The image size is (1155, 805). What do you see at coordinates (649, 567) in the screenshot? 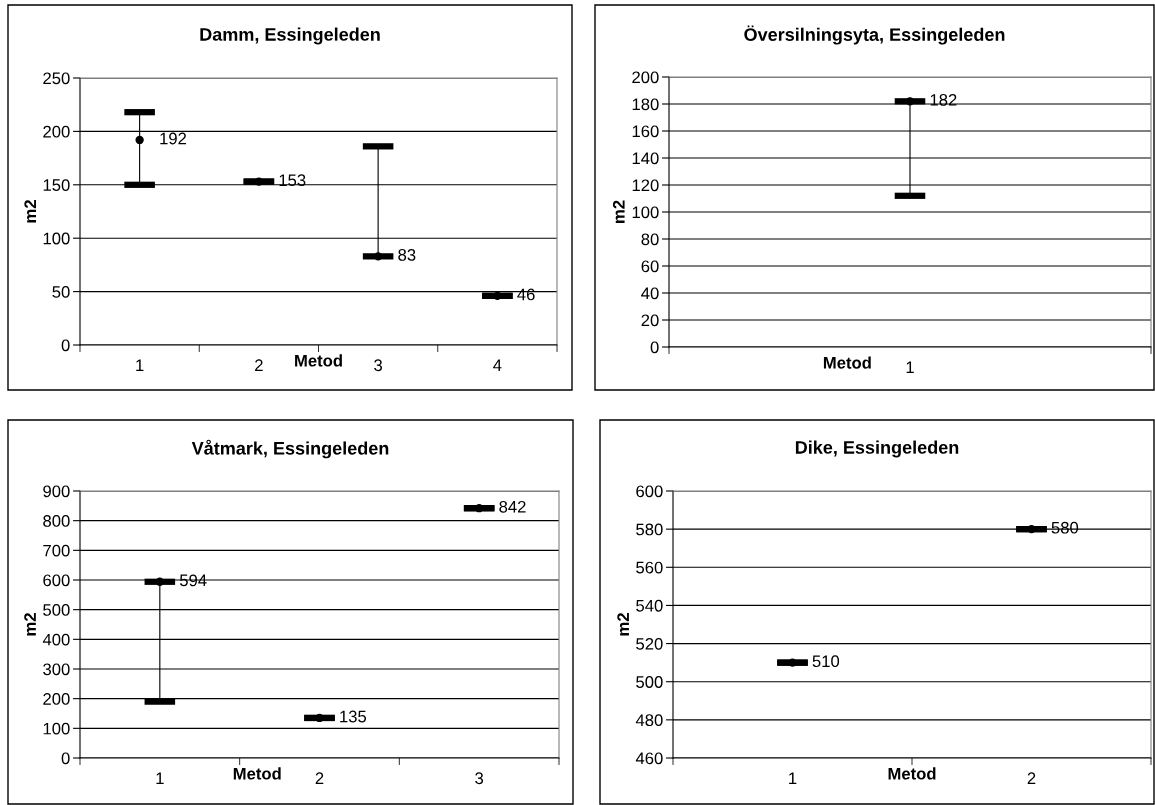
I see `y-tick-label: 560` at bounding box center [649, 567].